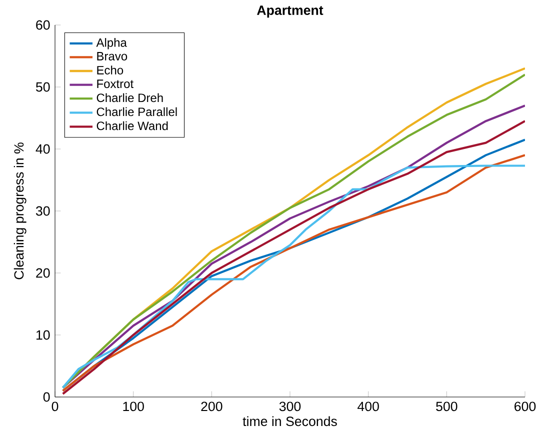  What do you see at coordinates (43, 87) in the screenshot?
I see `y-tick-label: 50` at bounding box center [43, 87].